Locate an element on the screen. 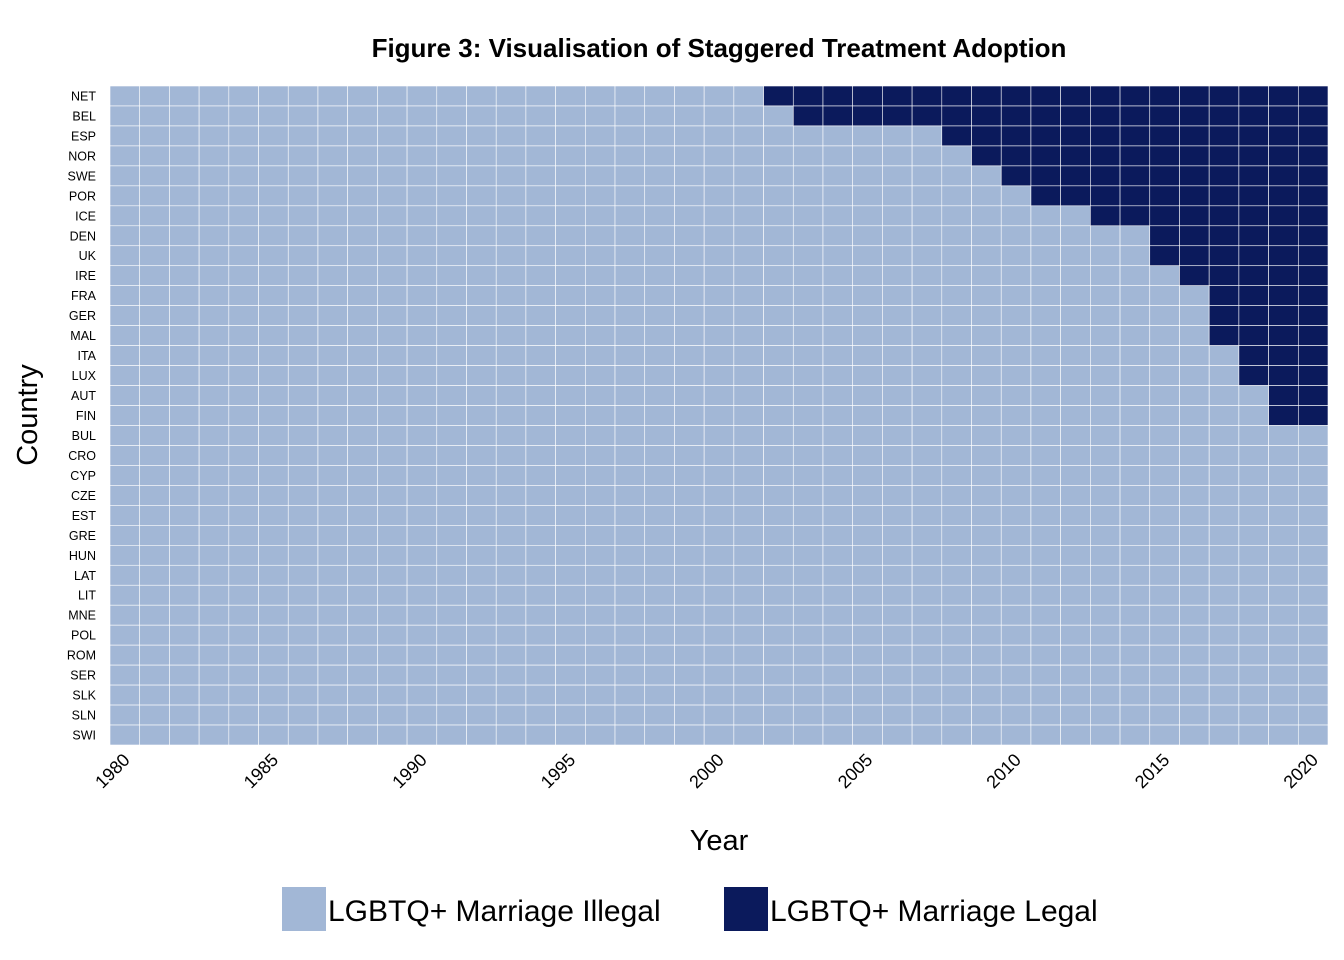  y-tick-label: MNE is located at coordinates (82, 616).